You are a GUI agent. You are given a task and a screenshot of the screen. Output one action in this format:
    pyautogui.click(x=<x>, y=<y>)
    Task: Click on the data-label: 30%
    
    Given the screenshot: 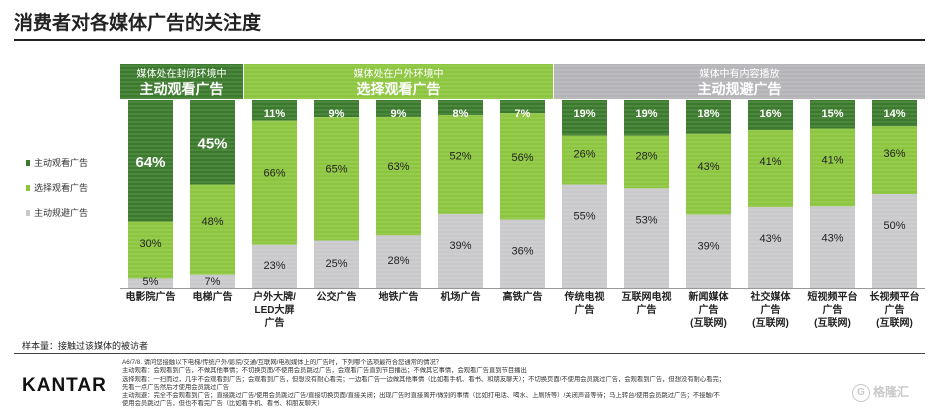 What is the action you would take?
    pyautogui.click(x=150, y=244)
    